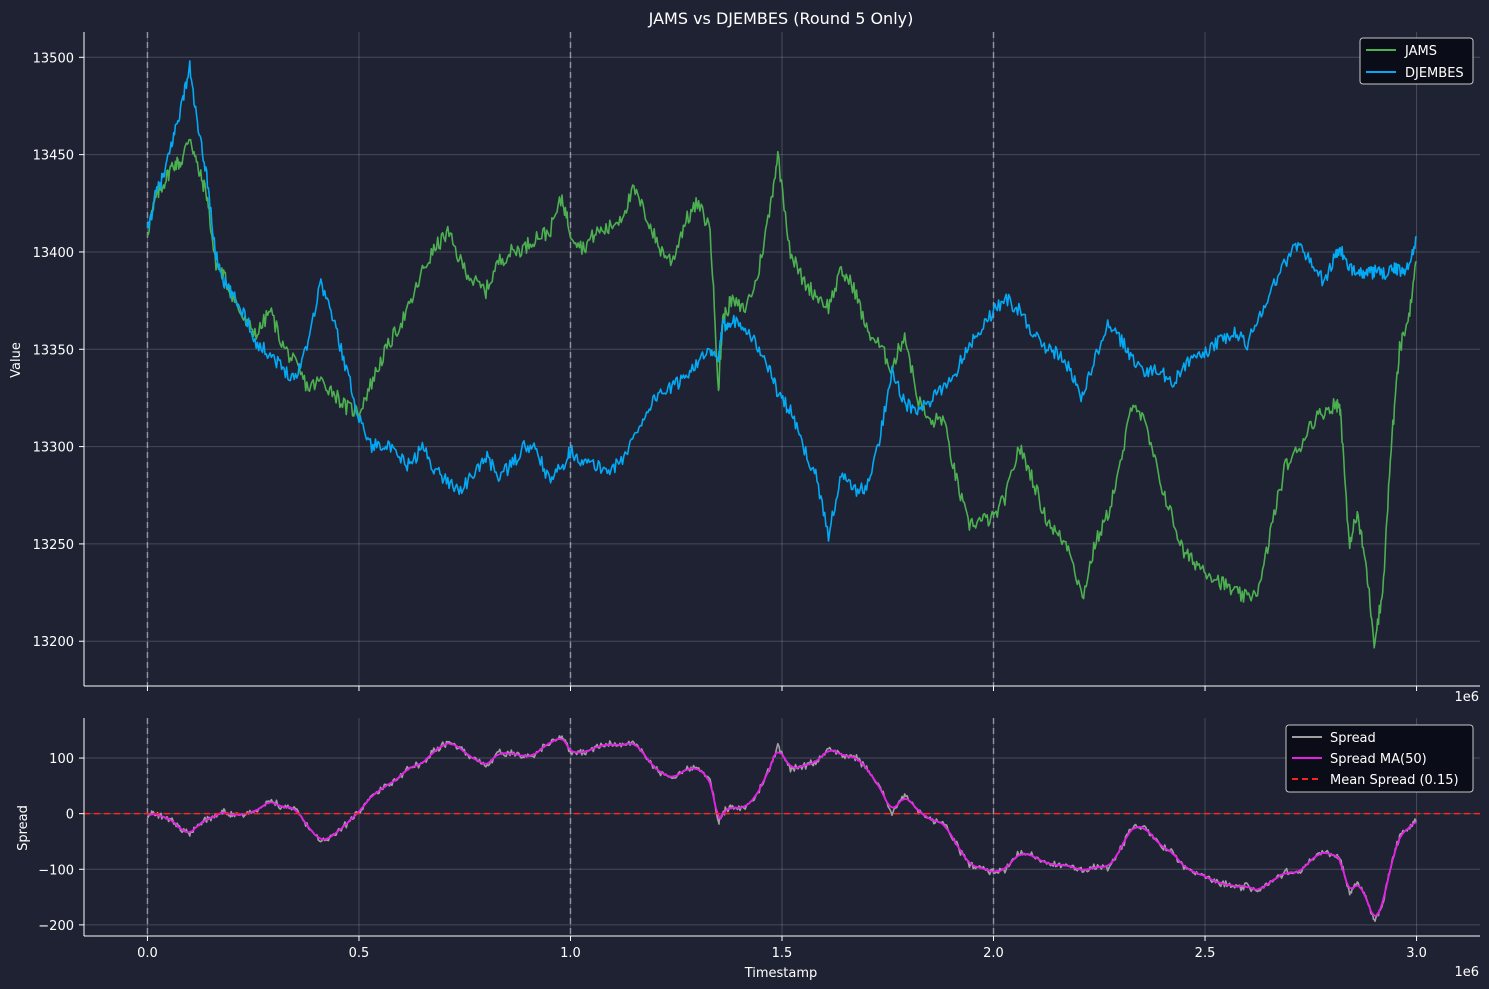  Describe the element at coordinates (53, 448) in the screenshot. I see `y-tick-label: 13300` at that location.